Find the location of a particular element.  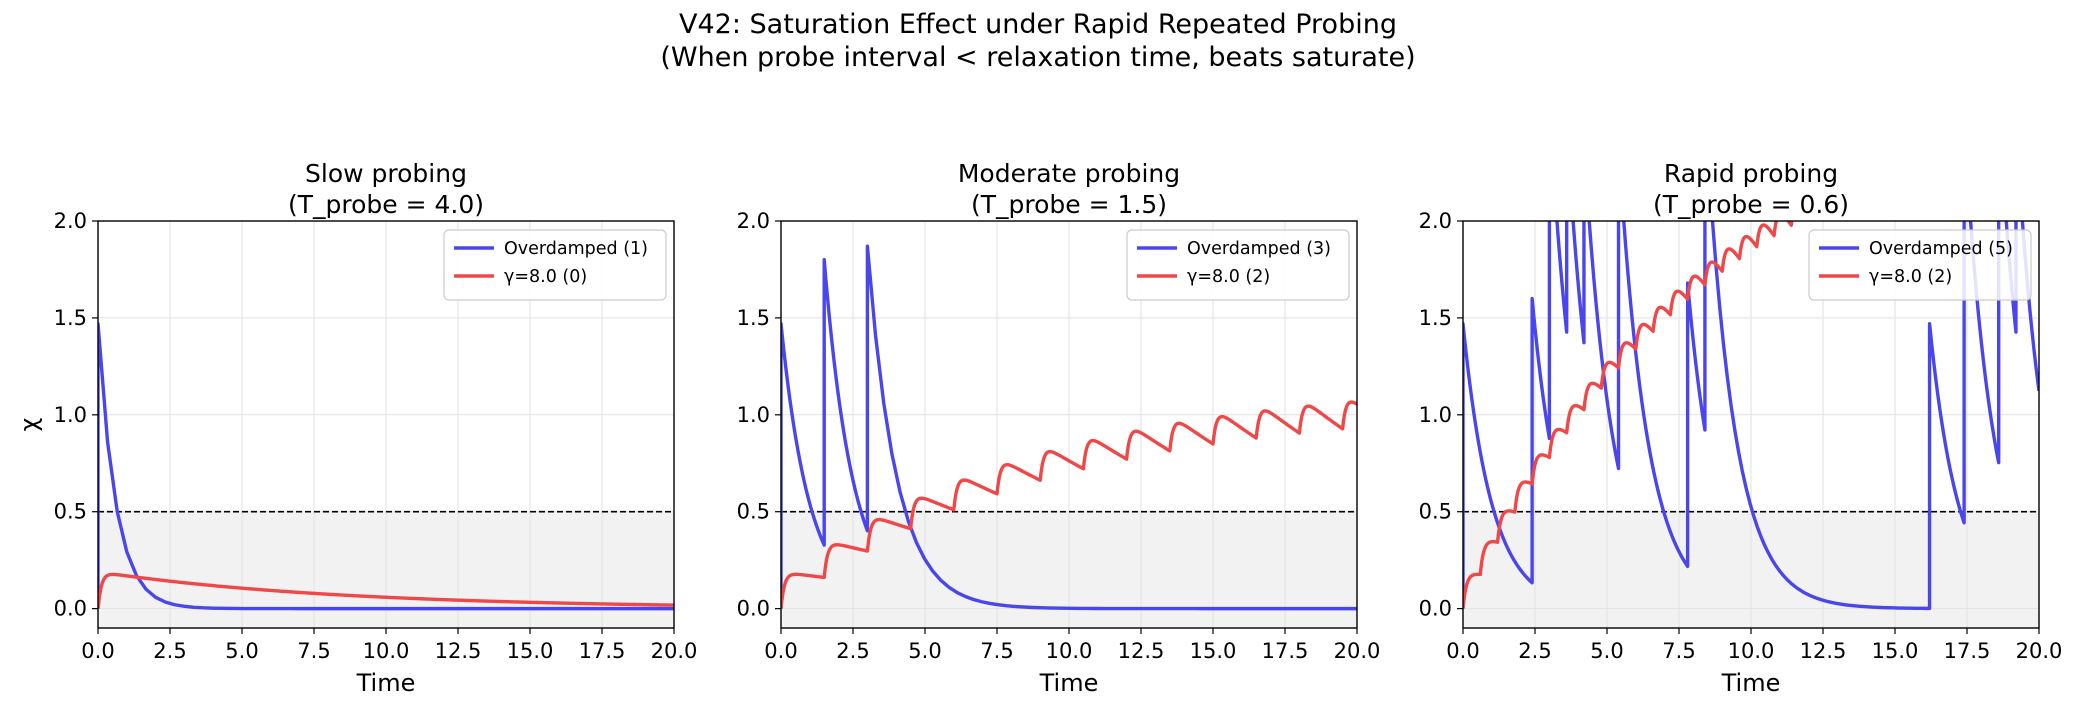

panel-title-line-2: (T_probe = 1.5) is located at coordinates (1069, 204).